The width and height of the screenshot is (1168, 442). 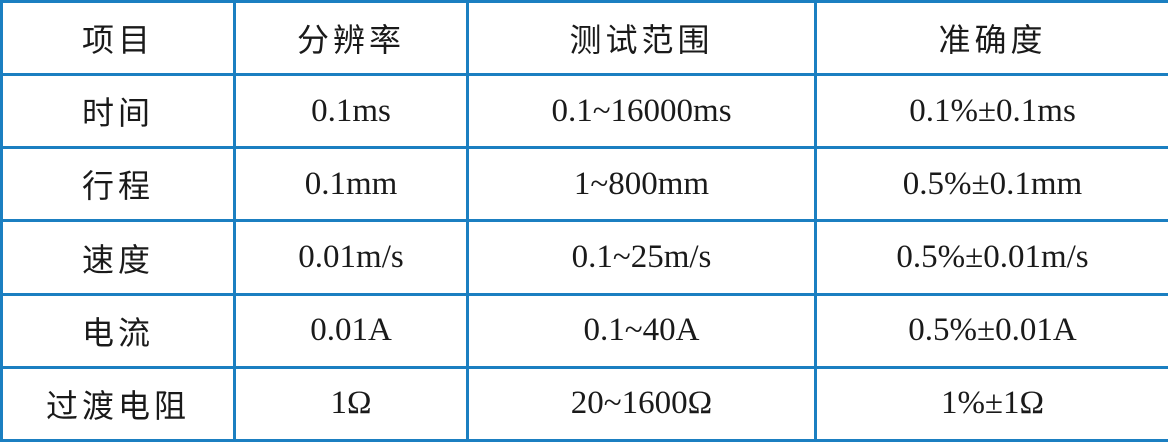 What do you see at coordinates (641, 111) in the screenshot?
I see `range-cell: 0.1~16000ms` at bounding box center [641, 111].